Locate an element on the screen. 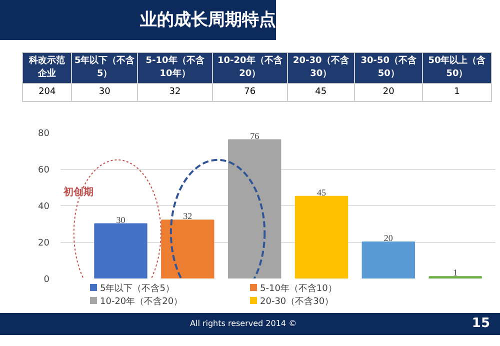 The height and width of the screenshot is (346, 500). legend-label: 20-30（不含30） is located at coordinates (297, 302).